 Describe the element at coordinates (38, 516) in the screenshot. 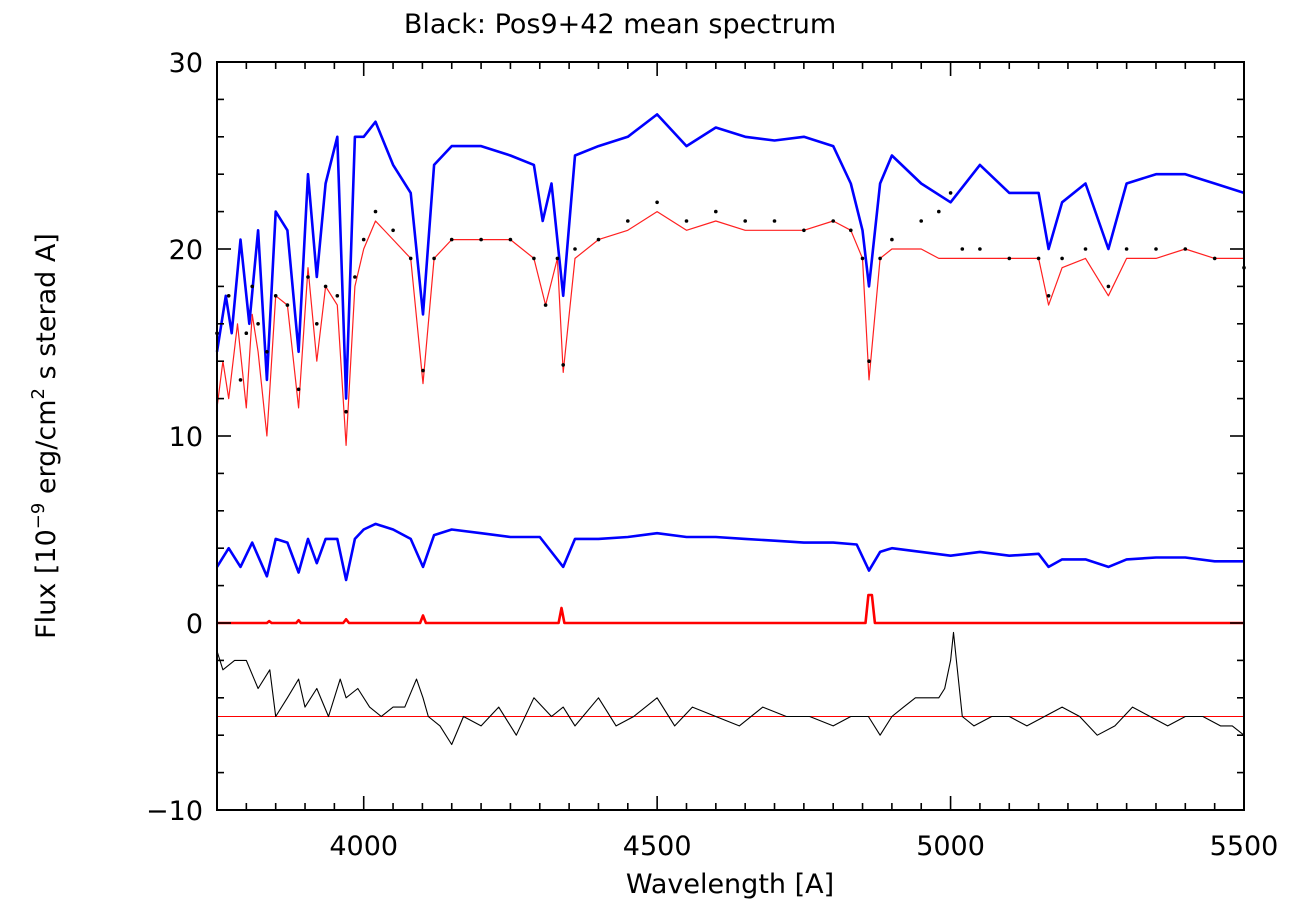

I see `y-axis-label-exponent: −9` at that location.